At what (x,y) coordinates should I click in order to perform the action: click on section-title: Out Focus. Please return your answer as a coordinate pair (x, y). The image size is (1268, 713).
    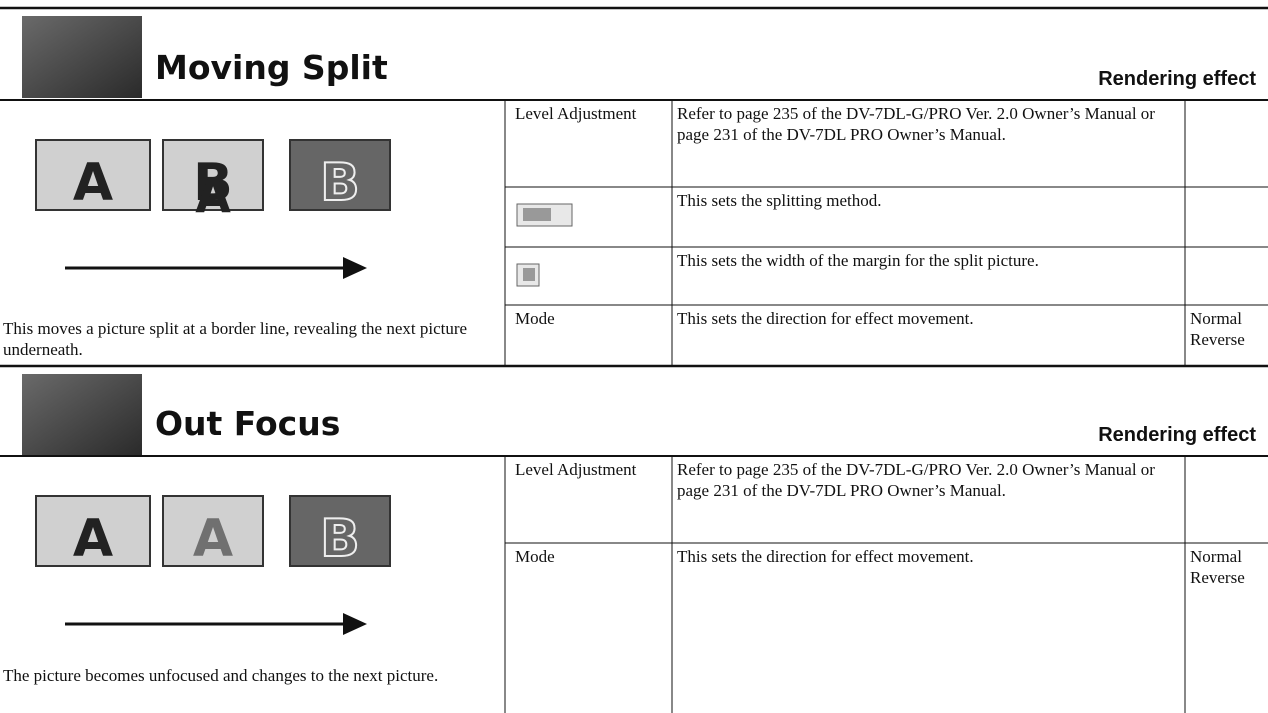
    Looking at the image, I should click on (248, 423).